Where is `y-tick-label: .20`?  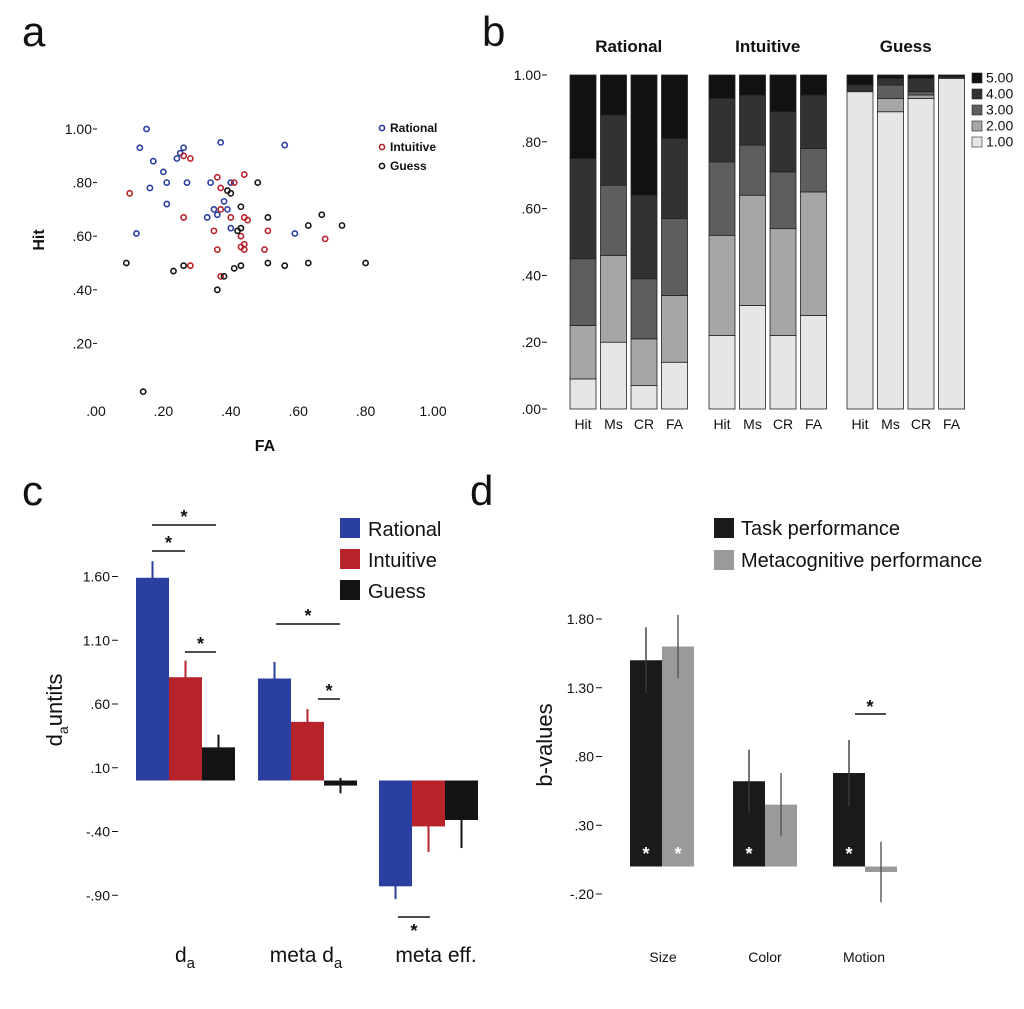
y-tick-label: .20 is located at coordinates (532, 342).